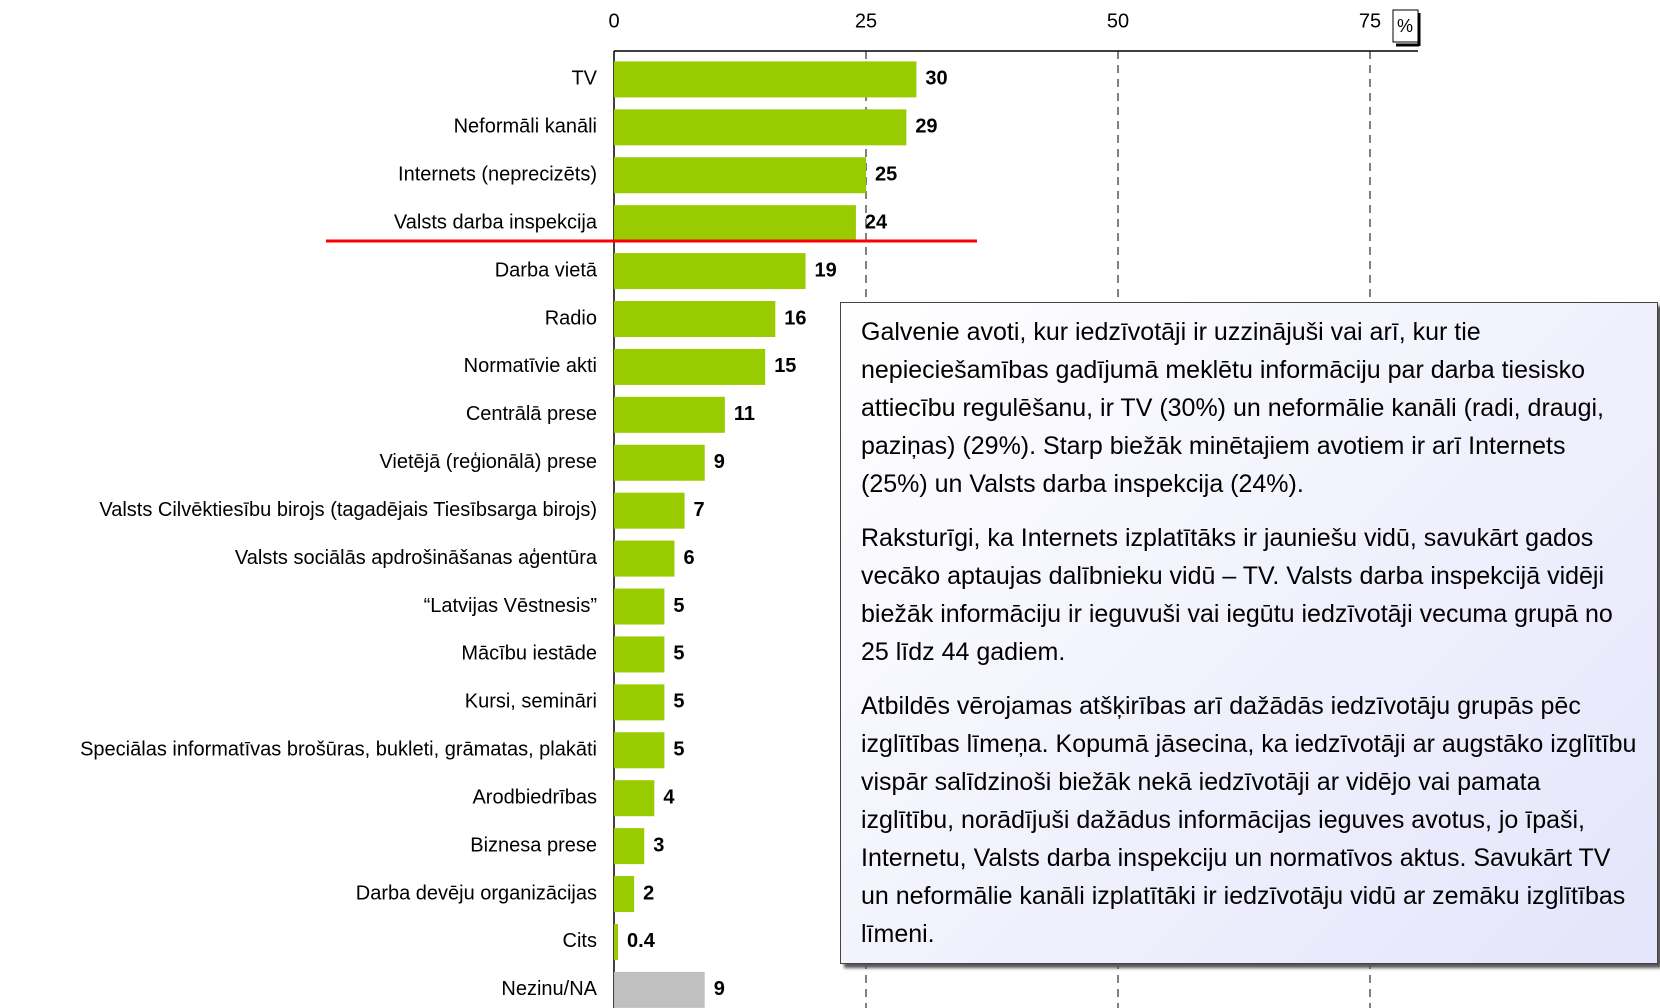  What do you see at coordinates (688, 558) in the screenshot?
I see `value-label: 6` at bounding box center [688, 558].